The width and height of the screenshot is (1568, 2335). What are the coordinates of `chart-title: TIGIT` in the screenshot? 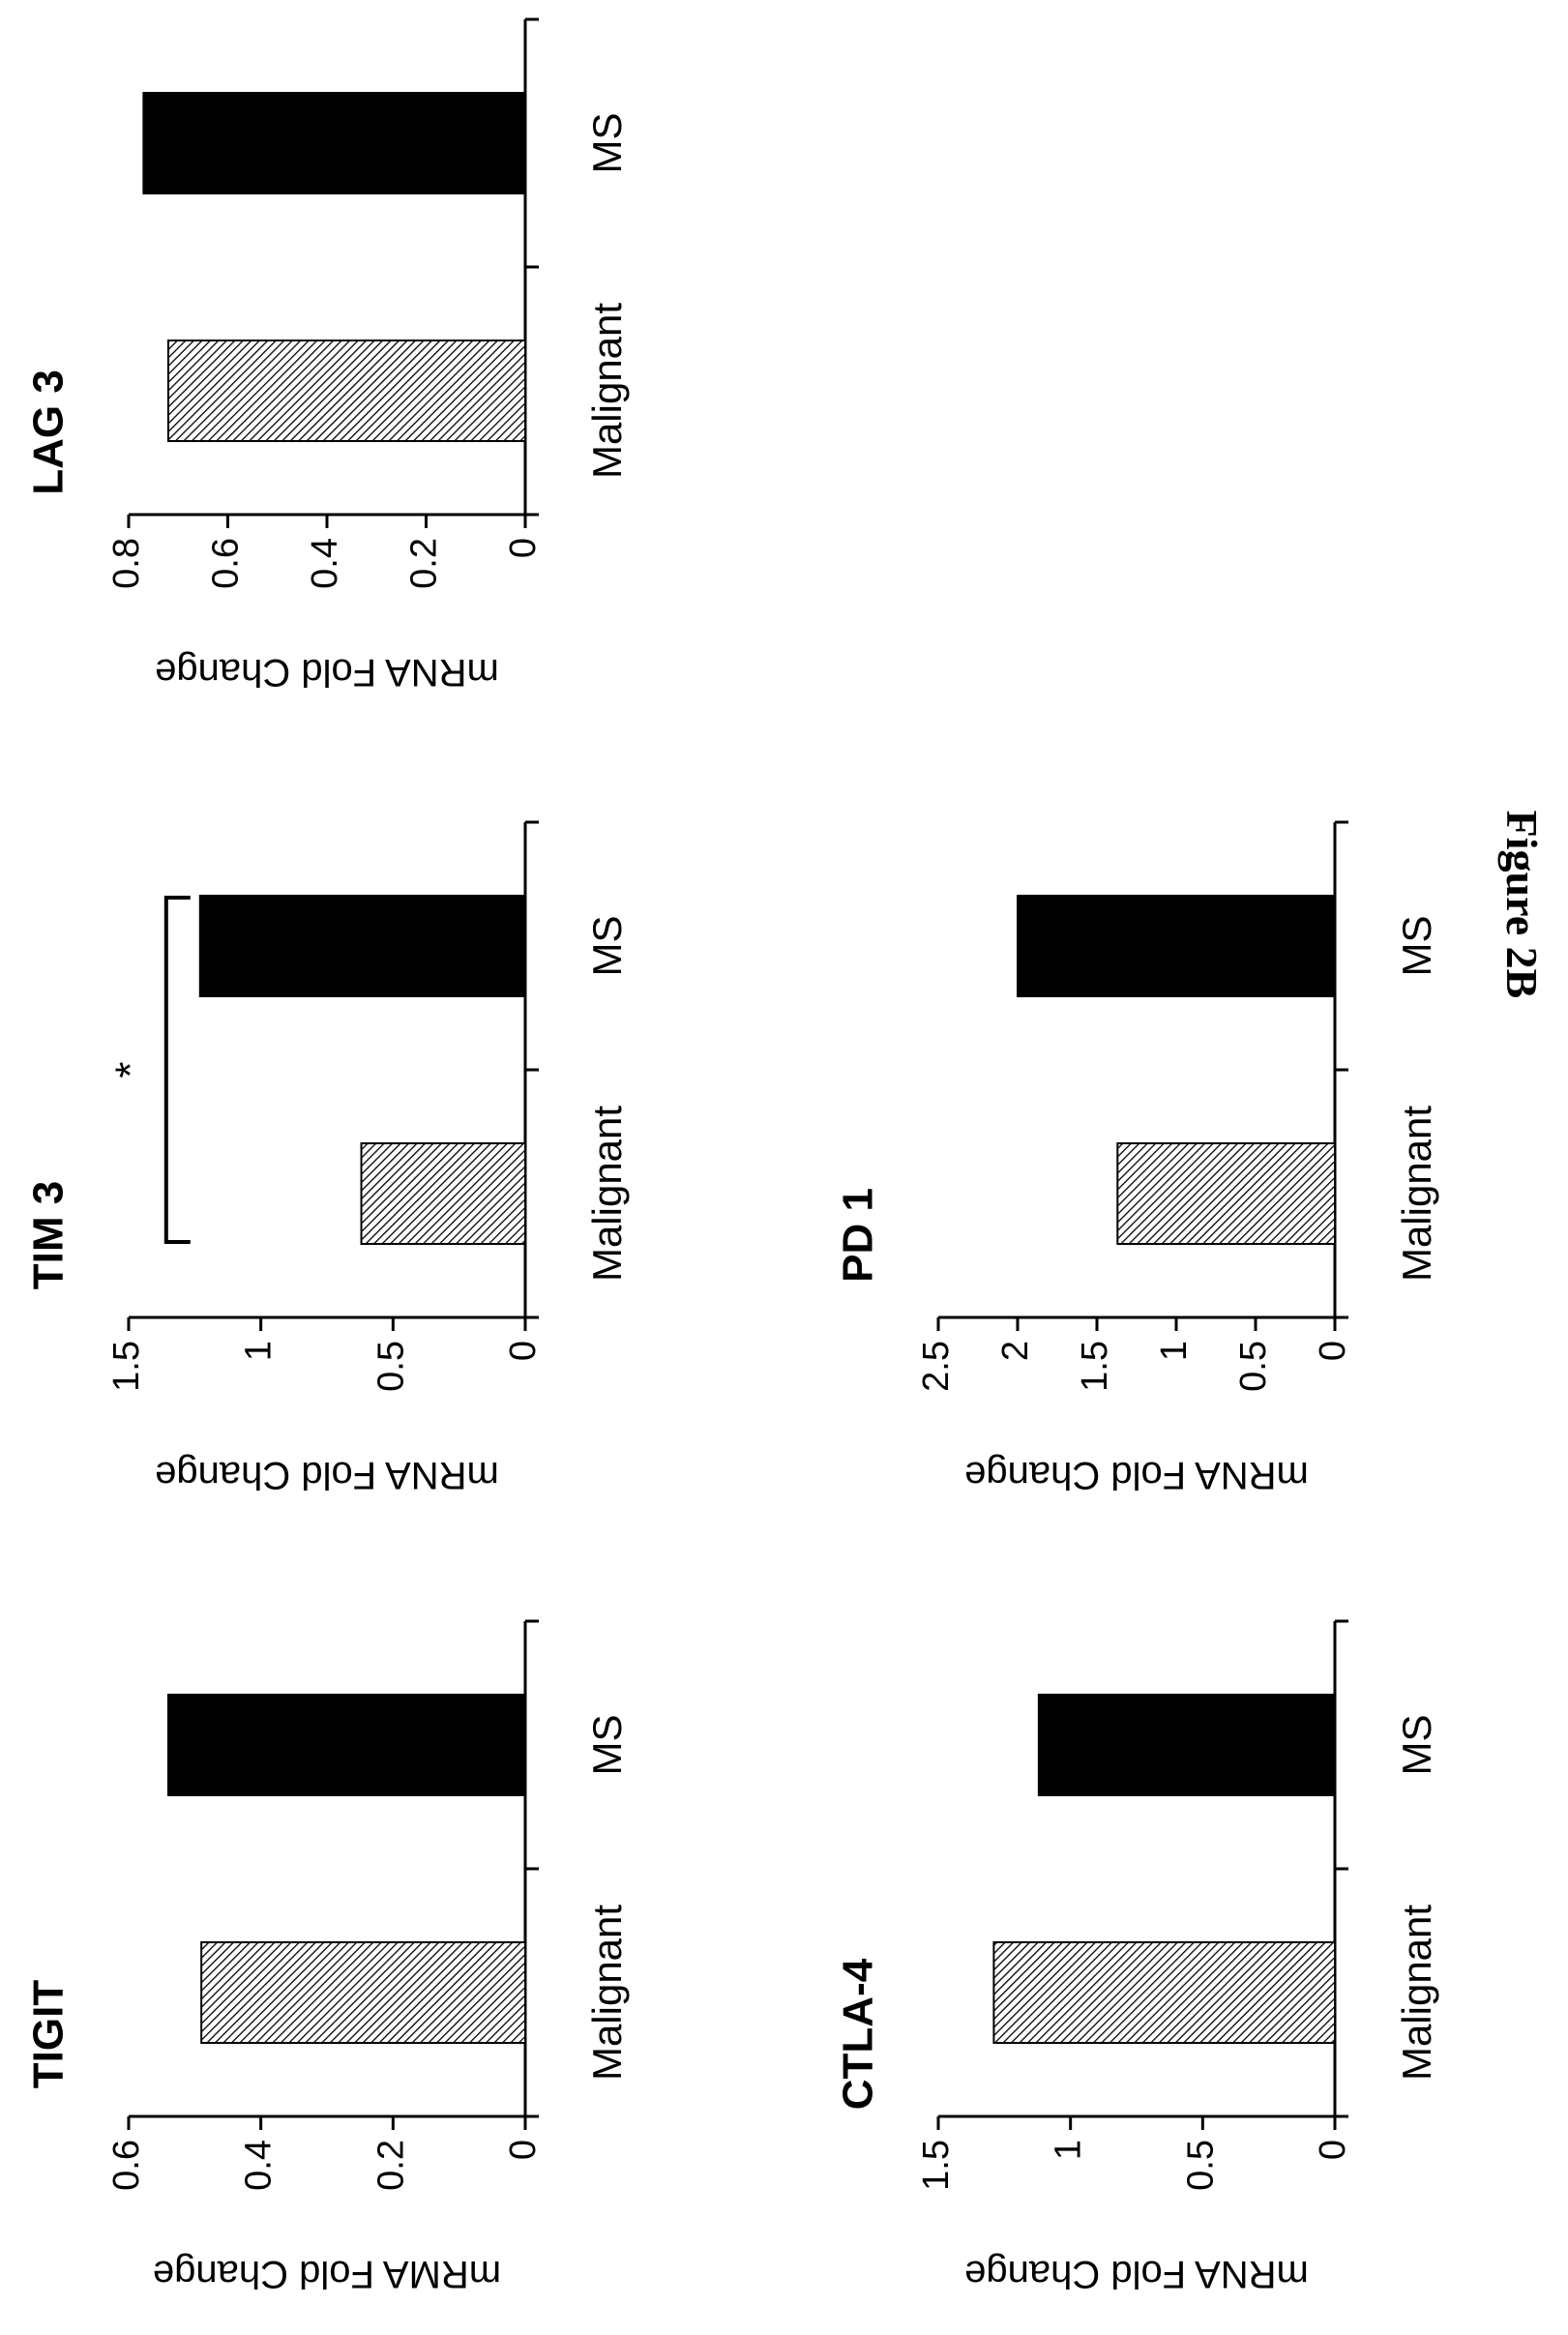 It's located at (49, 2034).